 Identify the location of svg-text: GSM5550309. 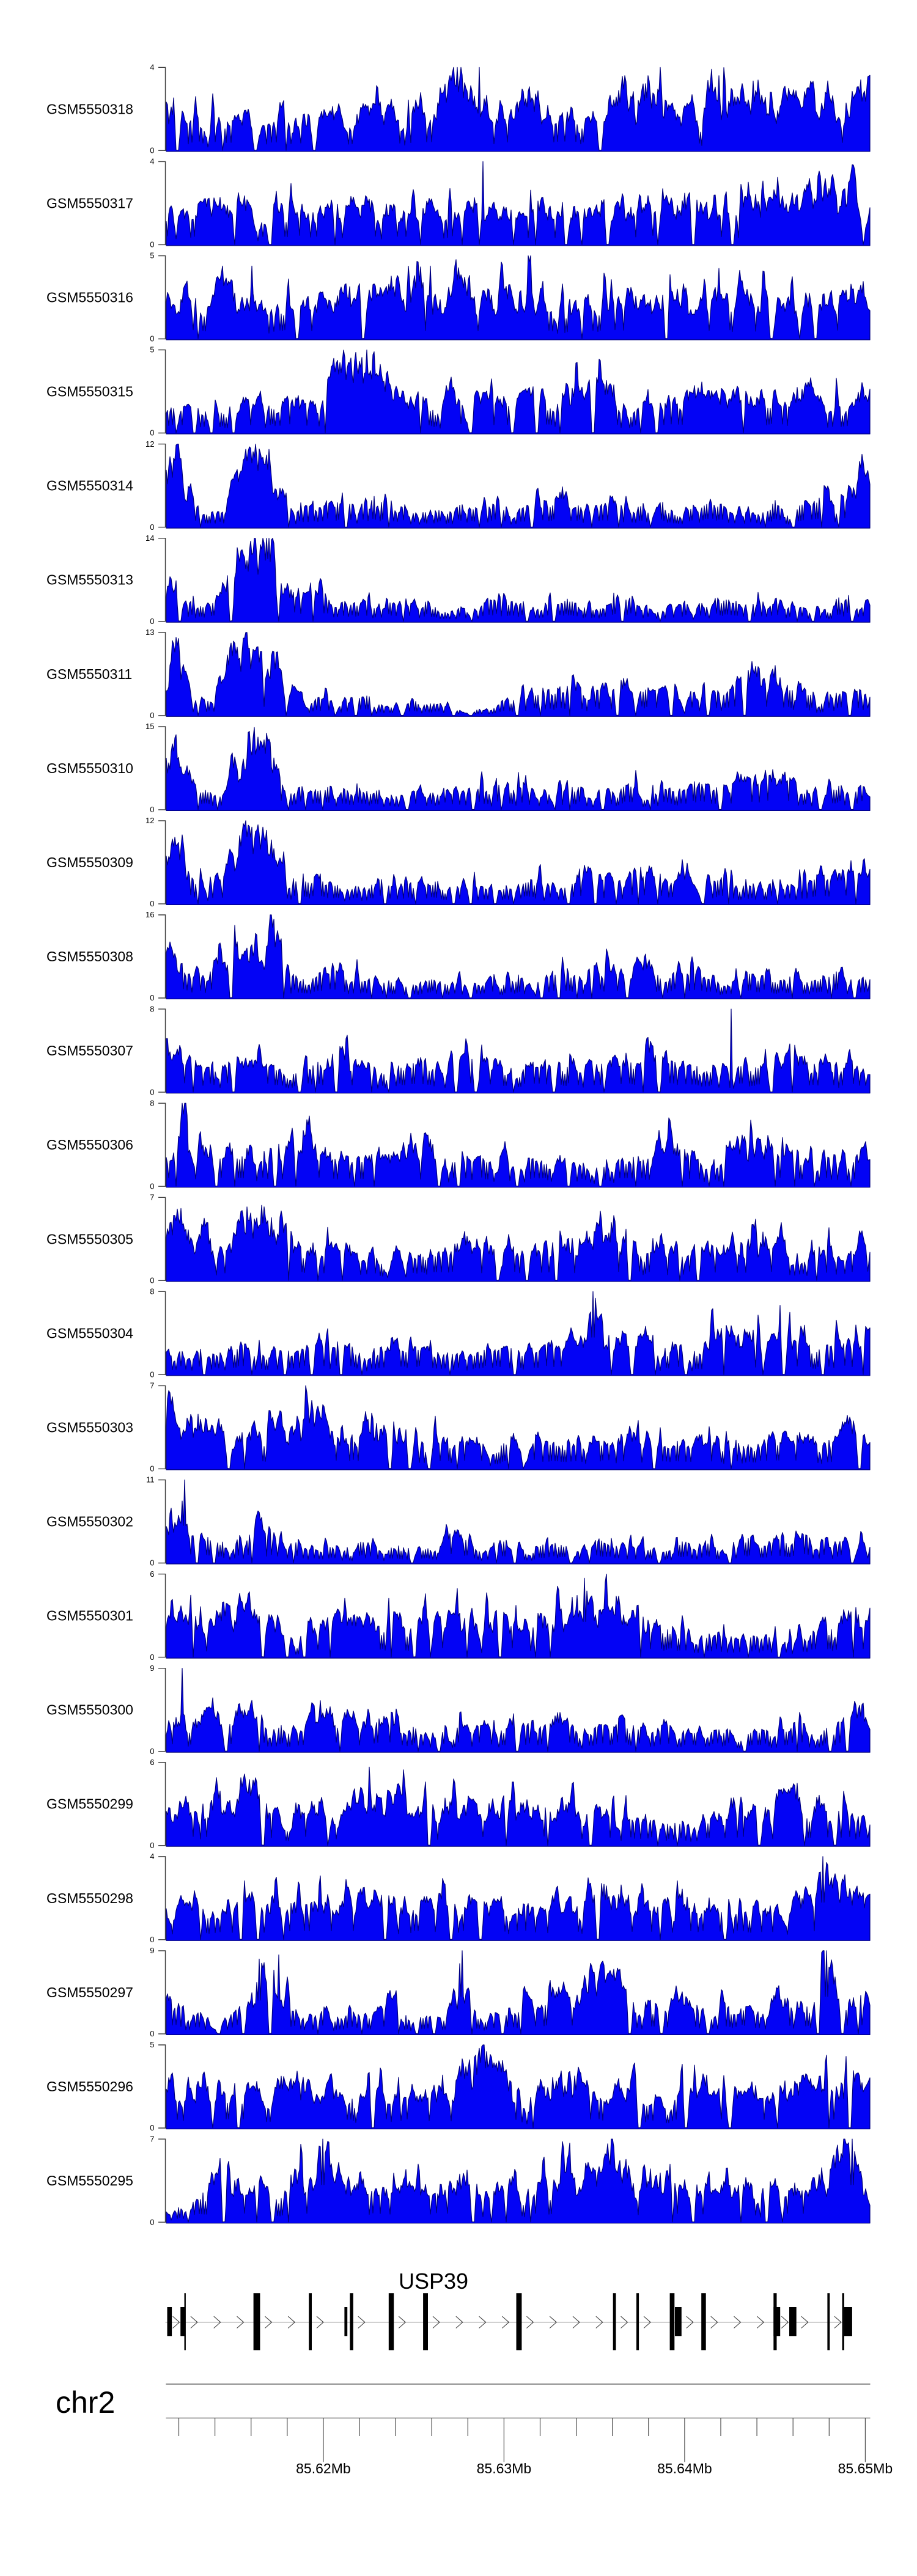
(89, 862).